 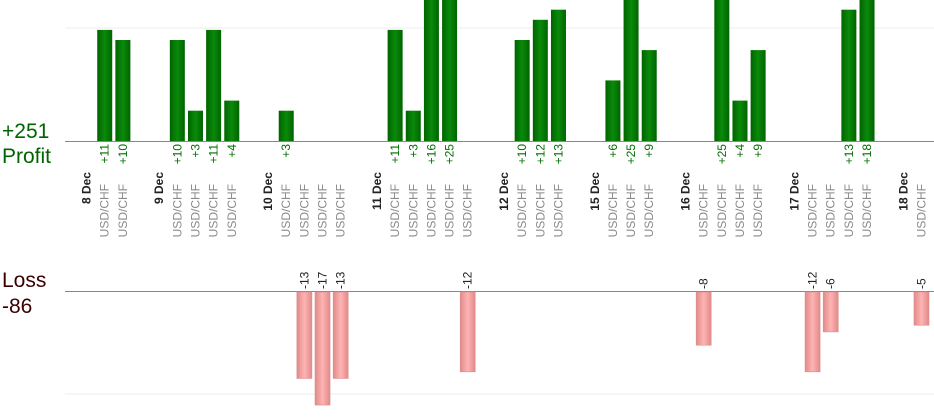 What do you see at coordinates (921, 283) in the screenshot?
I see `loss-value-label: -5` at bounding box center [921, 283].